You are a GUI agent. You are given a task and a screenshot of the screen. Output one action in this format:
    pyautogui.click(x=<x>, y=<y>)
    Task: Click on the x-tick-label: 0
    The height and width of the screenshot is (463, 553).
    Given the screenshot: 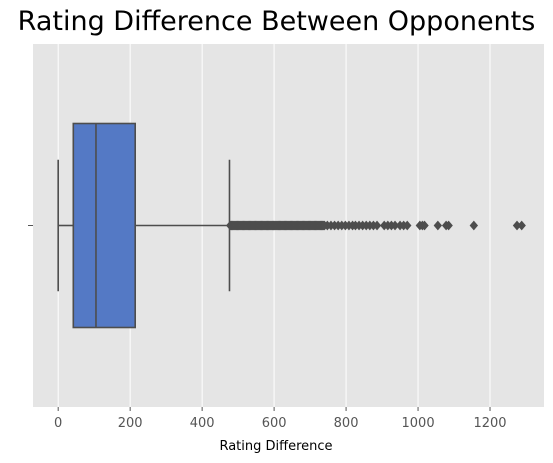 What is the action you would take?
    pyautogui.click(x=58, y=423)
    